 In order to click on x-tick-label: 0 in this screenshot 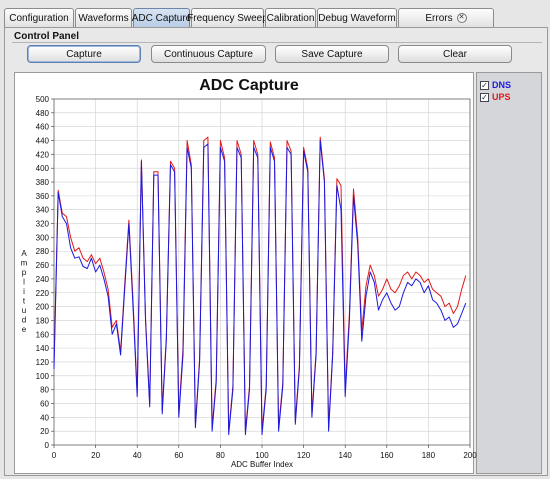, I will do `click(54, 455)`.